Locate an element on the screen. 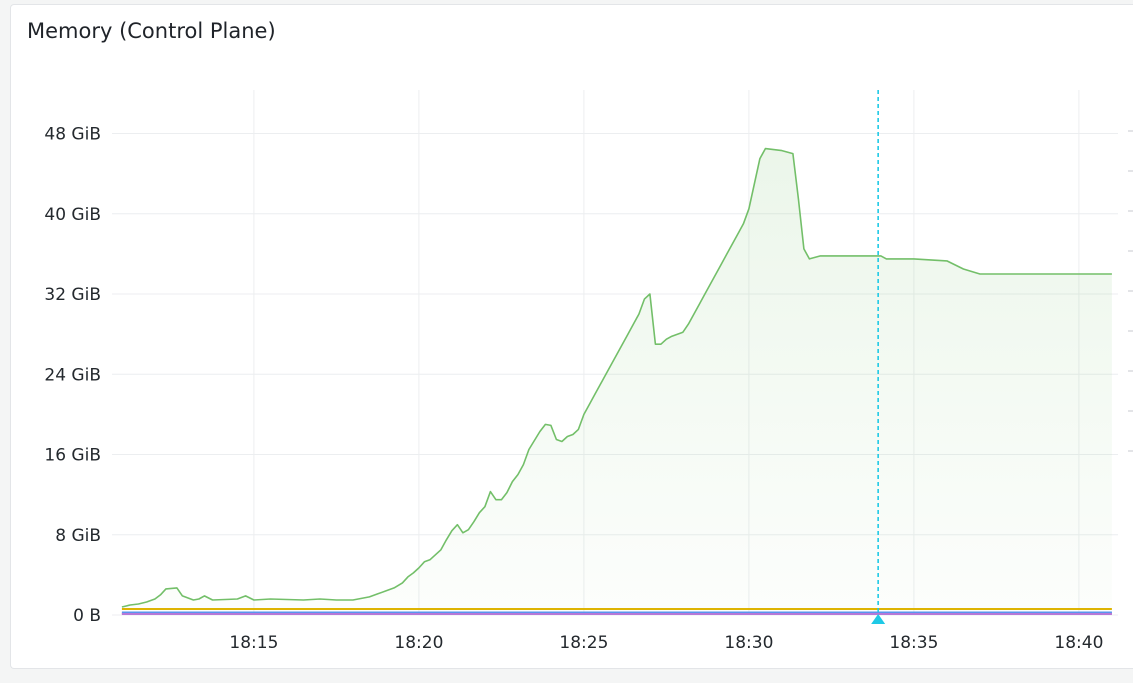  x-tick-label: 18:25 is located at coordinates (583, 643).